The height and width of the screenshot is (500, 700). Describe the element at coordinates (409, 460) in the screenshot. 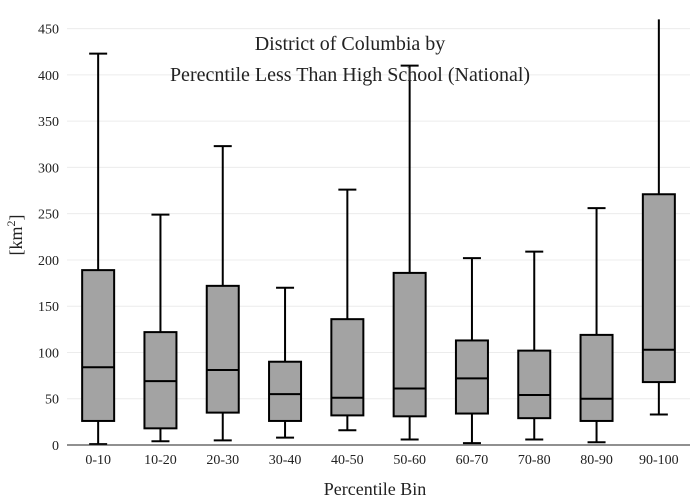

I see `x-tick-label: 50-60` at that location.